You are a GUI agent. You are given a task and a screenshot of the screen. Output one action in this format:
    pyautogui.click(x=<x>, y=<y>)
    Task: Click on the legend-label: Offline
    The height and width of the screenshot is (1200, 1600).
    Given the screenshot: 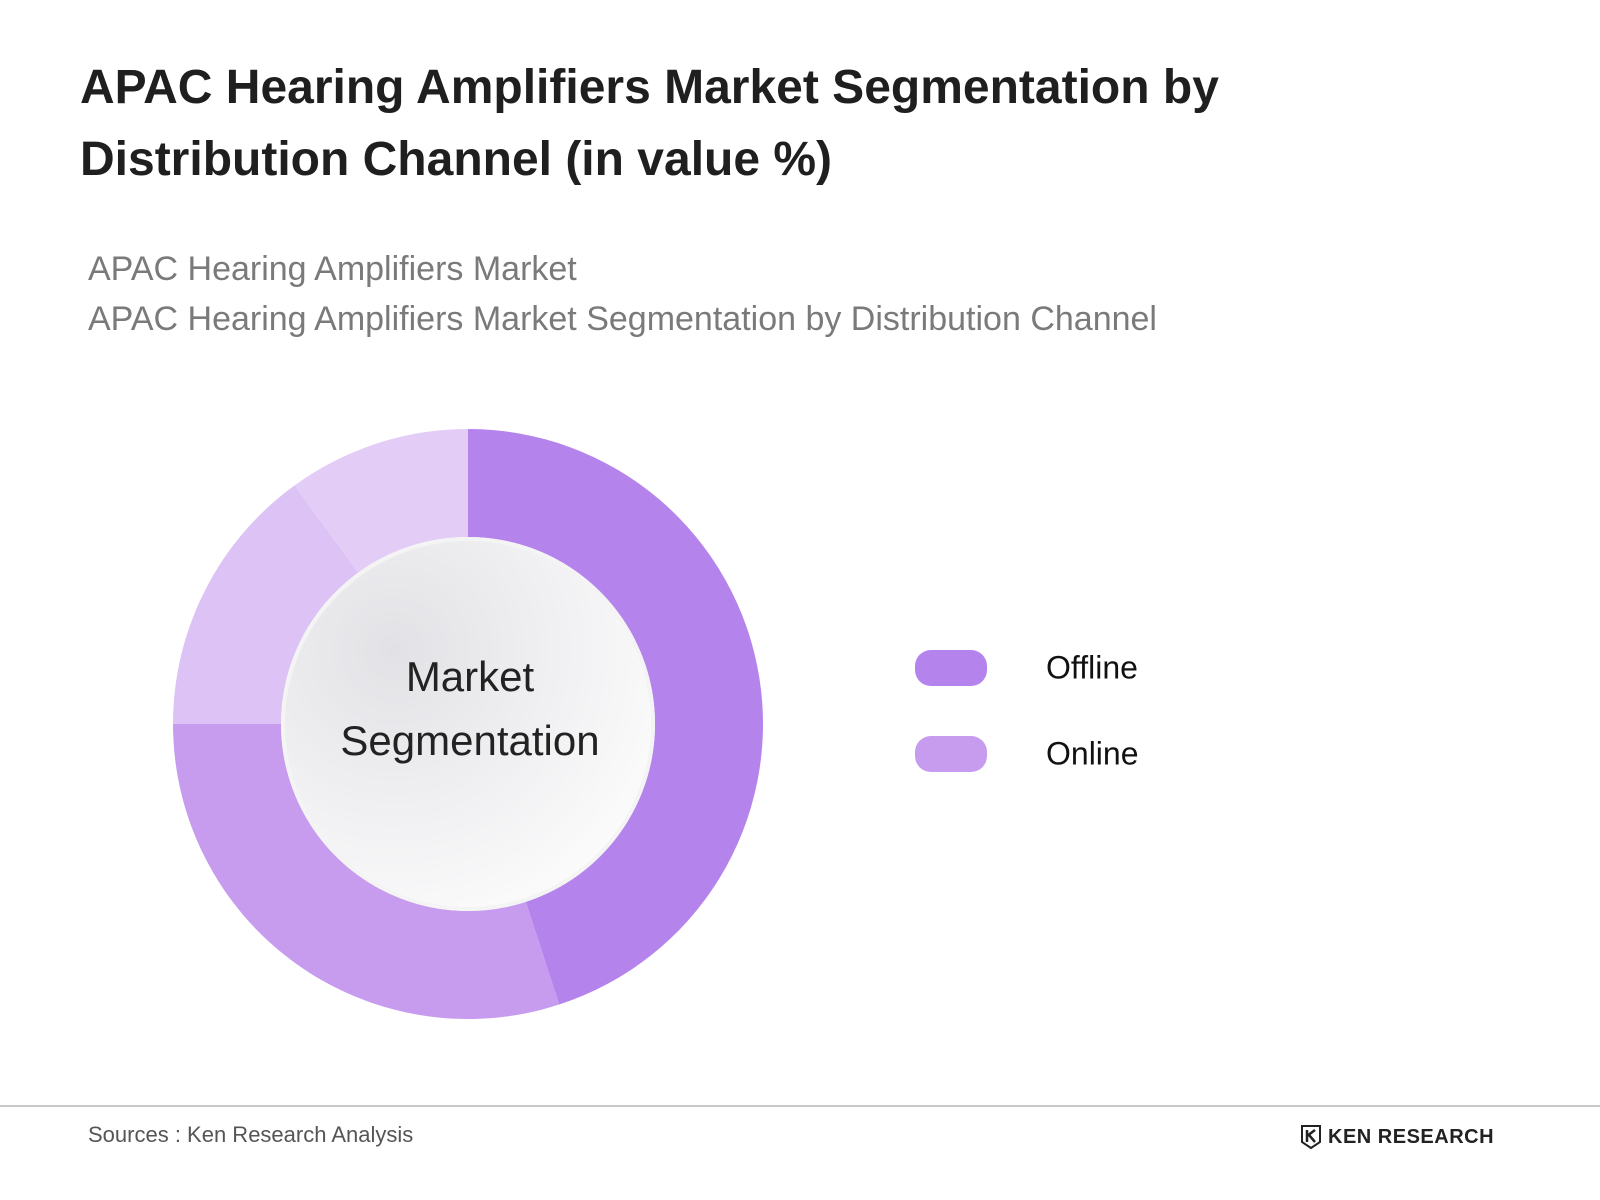 What is the action you would take?
    pyautogui.click(x=1092, y=667)
    